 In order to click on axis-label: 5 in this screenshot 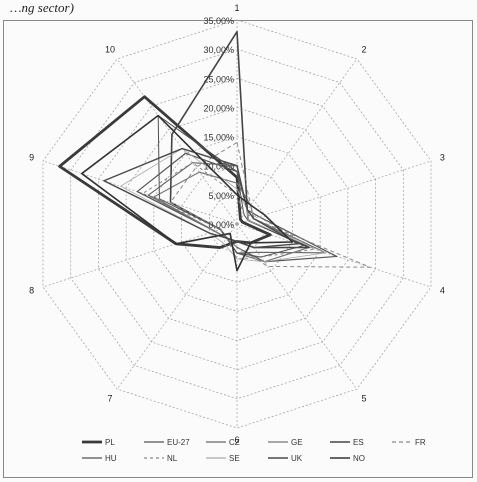, I will do `click(363, 399)`.